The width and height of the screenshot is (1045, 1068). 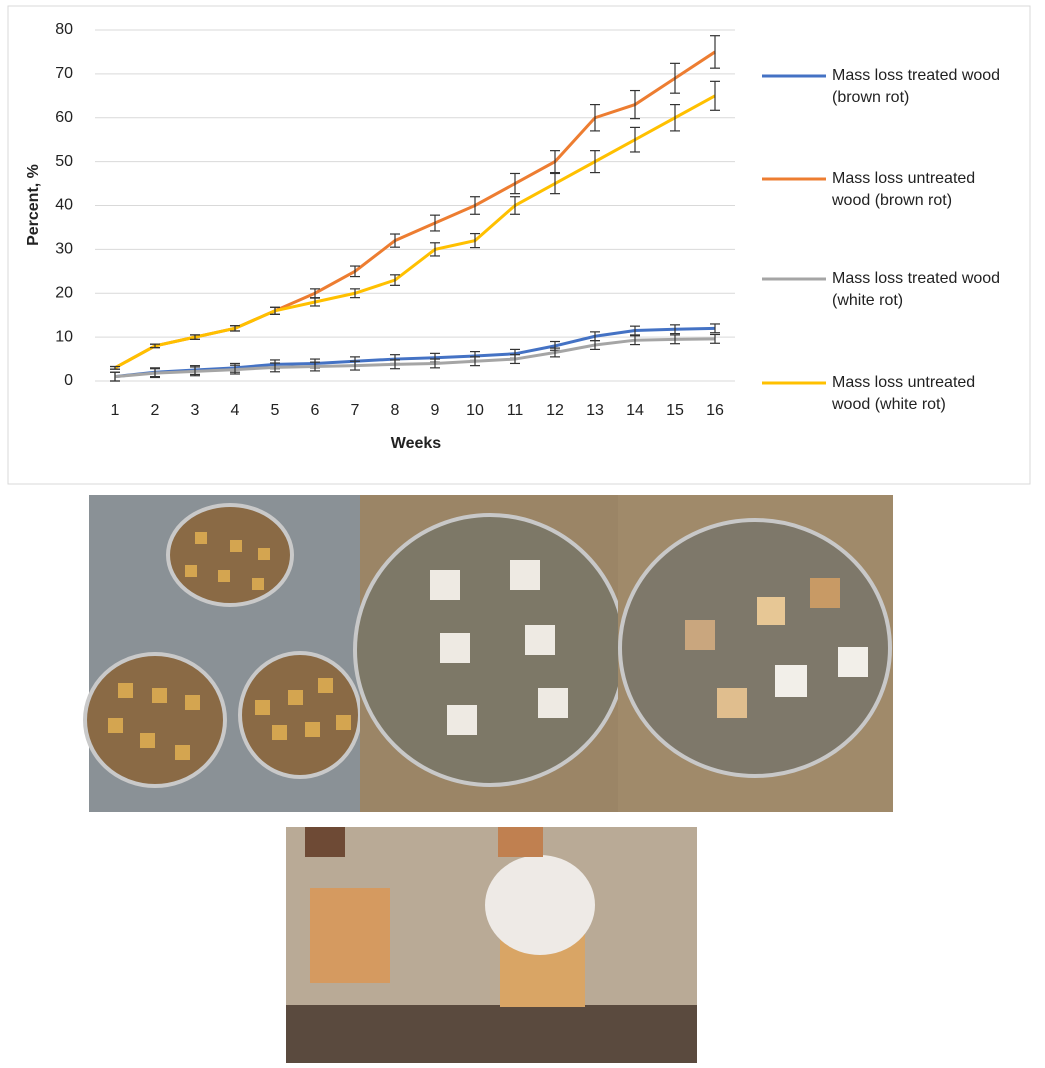 I want to click on y-axis-title: Percent, %, so click(x=33, y=205).